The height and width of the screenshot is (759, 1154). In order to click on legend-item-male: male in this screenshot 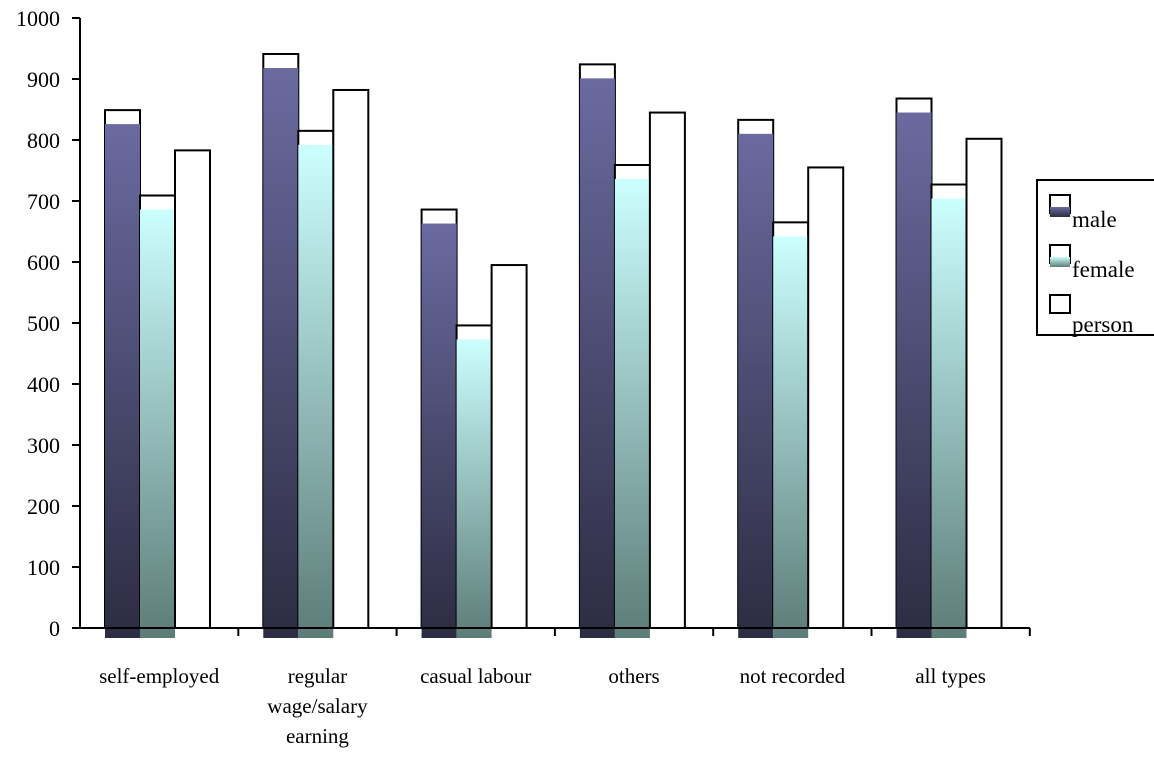, I will do `click(1083, 213)`.